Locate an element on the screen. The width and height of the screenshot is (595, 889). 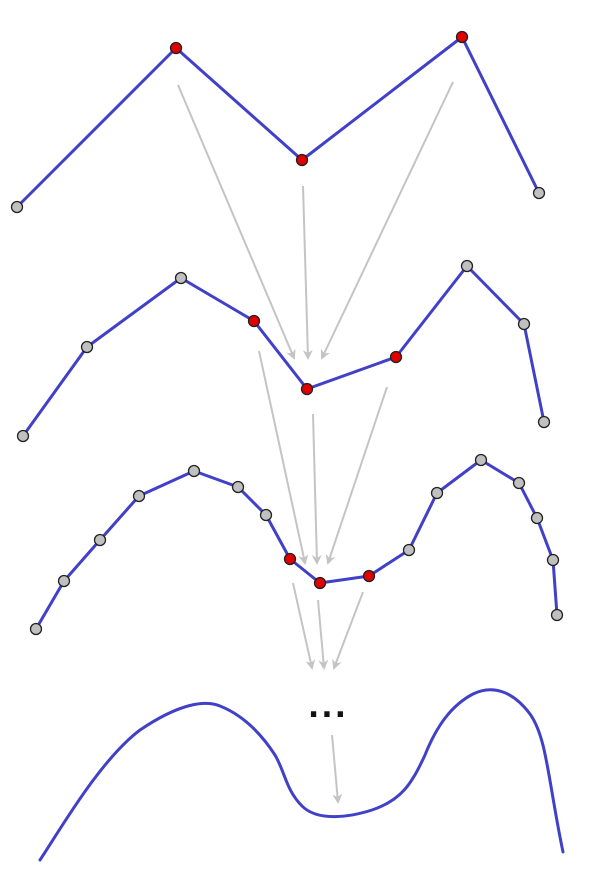
arrow-l2-left is located at coordinates (304, 626).